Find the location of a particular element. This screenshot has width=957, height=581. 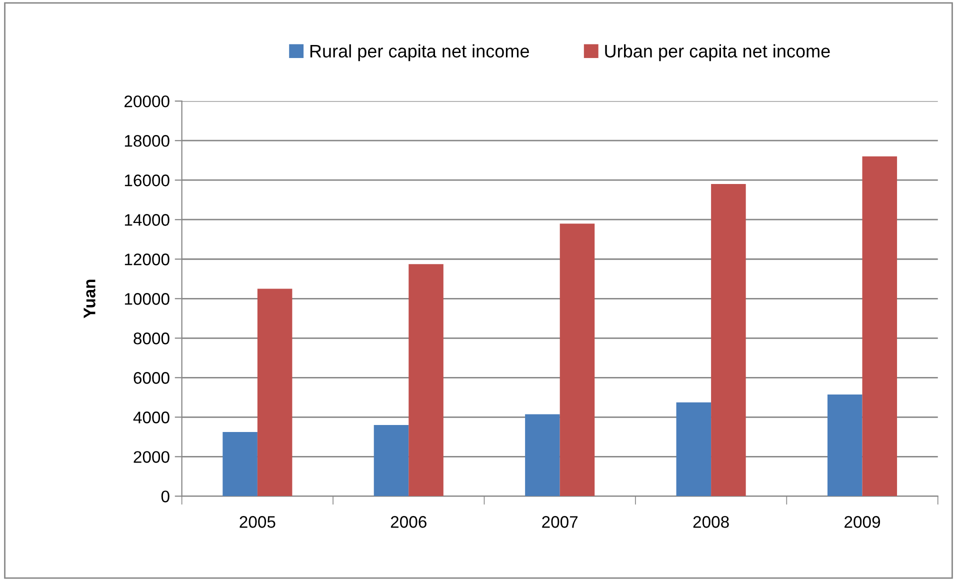

y-tick-label: 2000 is located at coordinates (152, 457).